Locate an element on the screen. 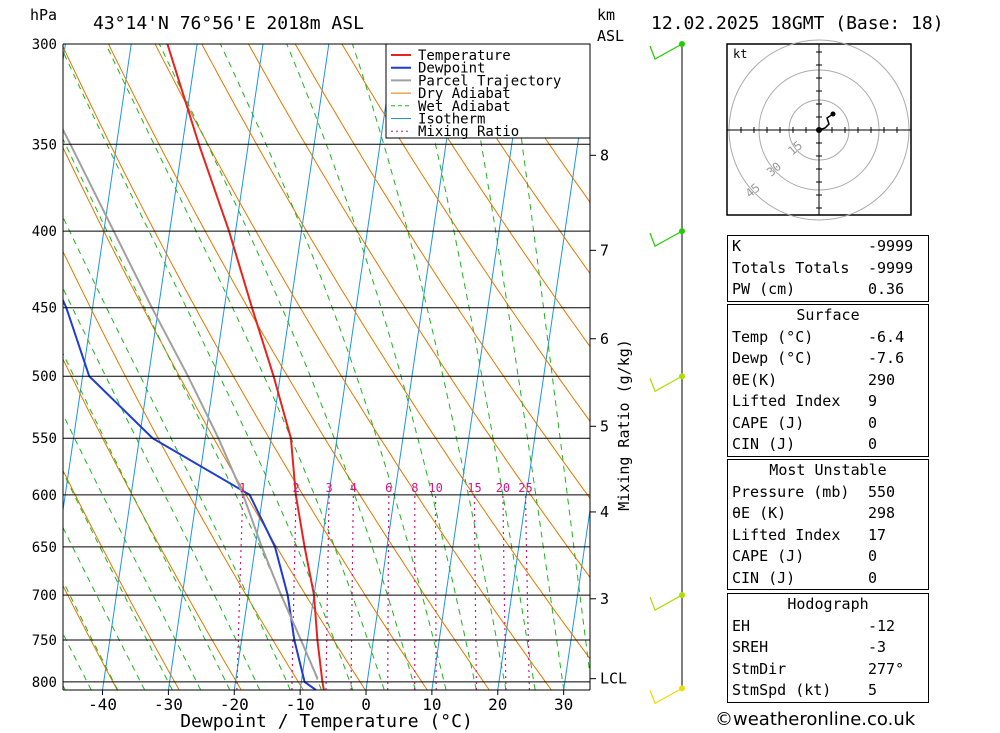 The width and height of the screenshot is (1000, 733). legend-entry: Isotherm is located at coordinates (451, 120).